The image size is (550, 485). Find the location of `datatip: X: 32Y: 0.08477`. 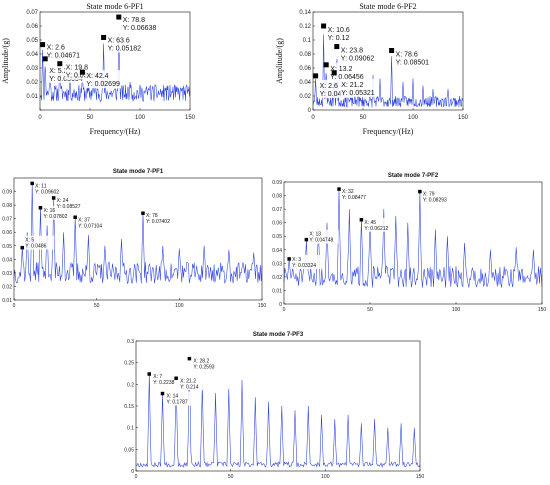

datatip: X: 32Y: 0.08477 is located at coordinates (354, 194).